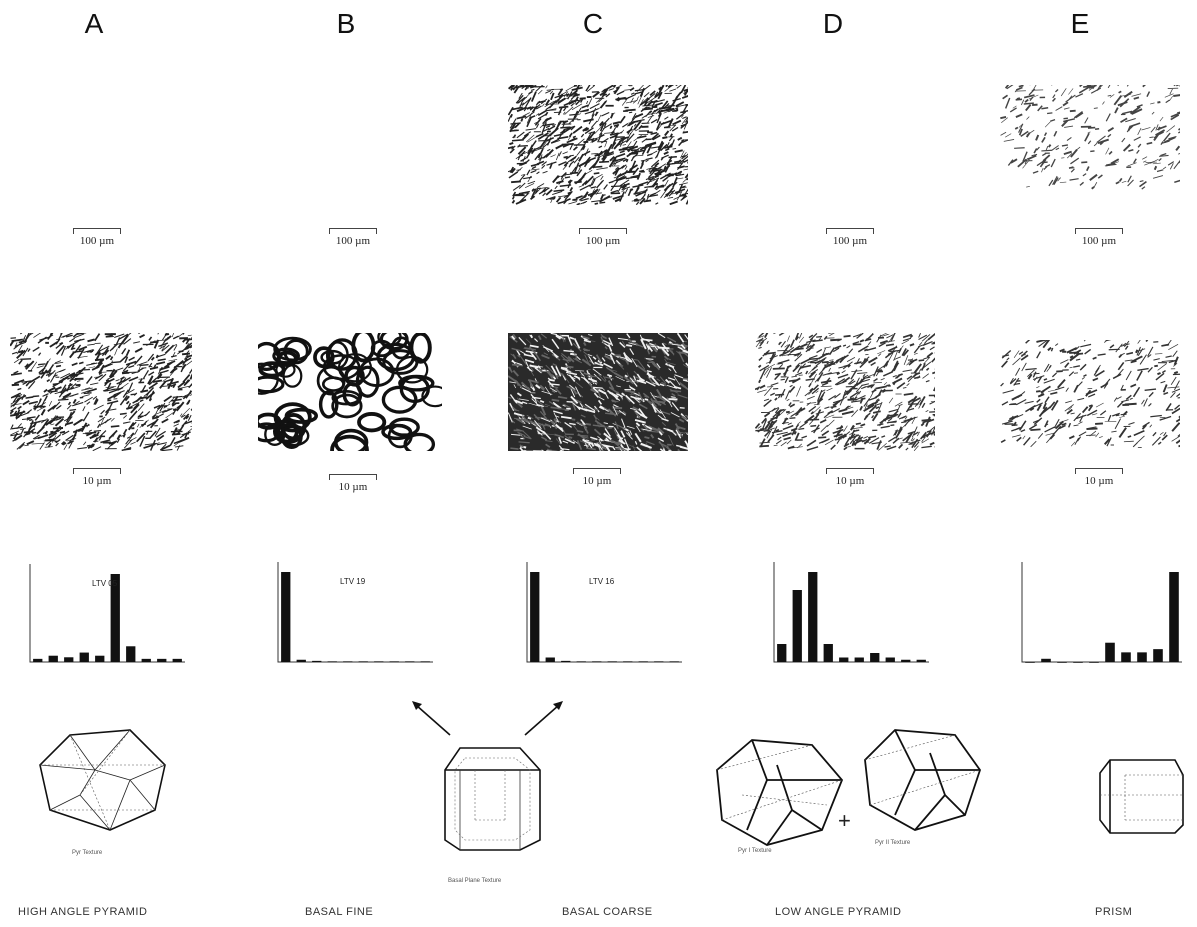 This screenshot has width=1197, height=927. Describe the element at coordinates (602, 581) in the screenshot. I see `histogram-title: LTV 16` at that location.